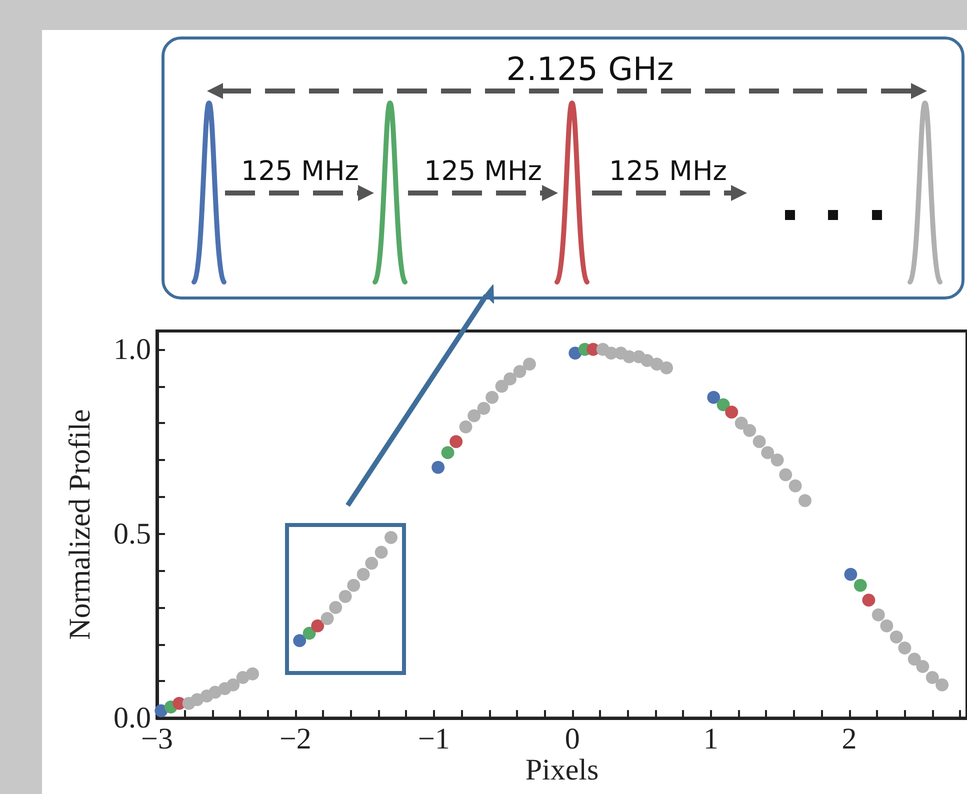  Describe the element at coordinates (80, 524) in the screenshot. I see `y-axis-title: Normalized Profile` at that location.